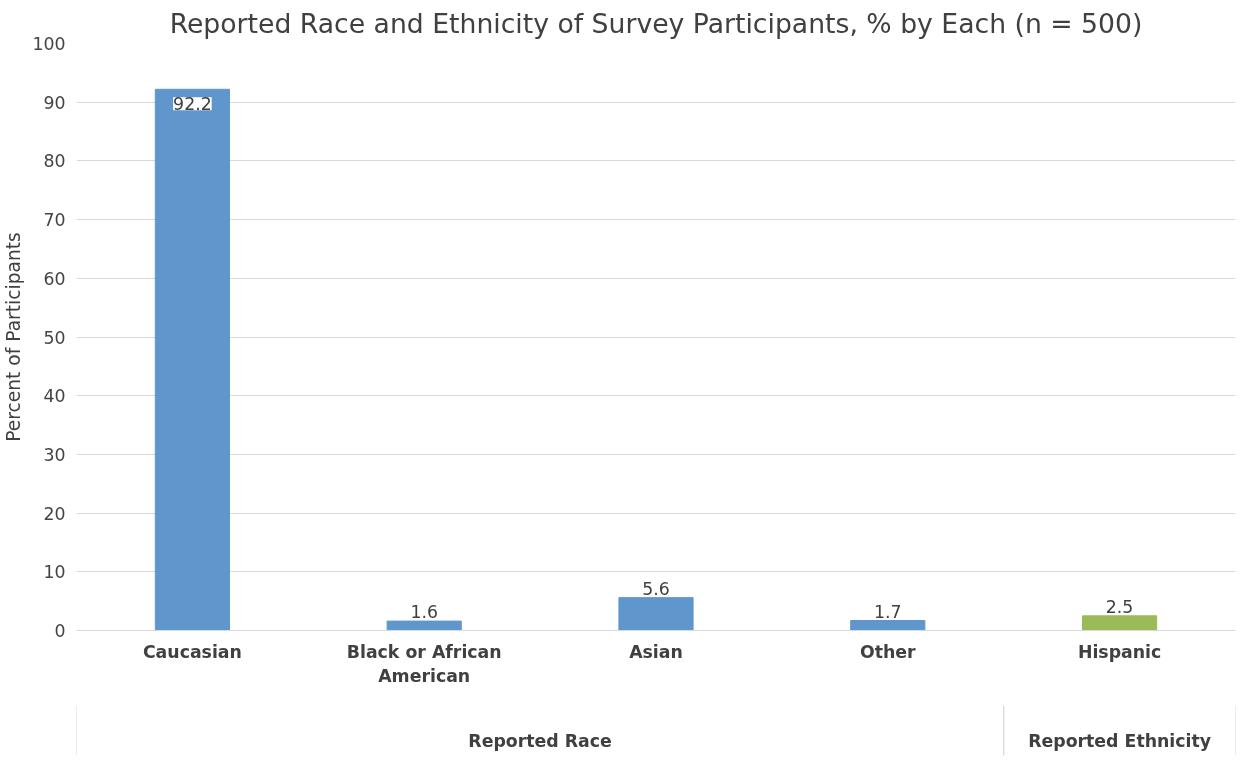 This screenshot has height=776, width=1249. Describe the element at coordinates (656, 651) in the screenshot. I see `x-tick-label: Asian` at that location.